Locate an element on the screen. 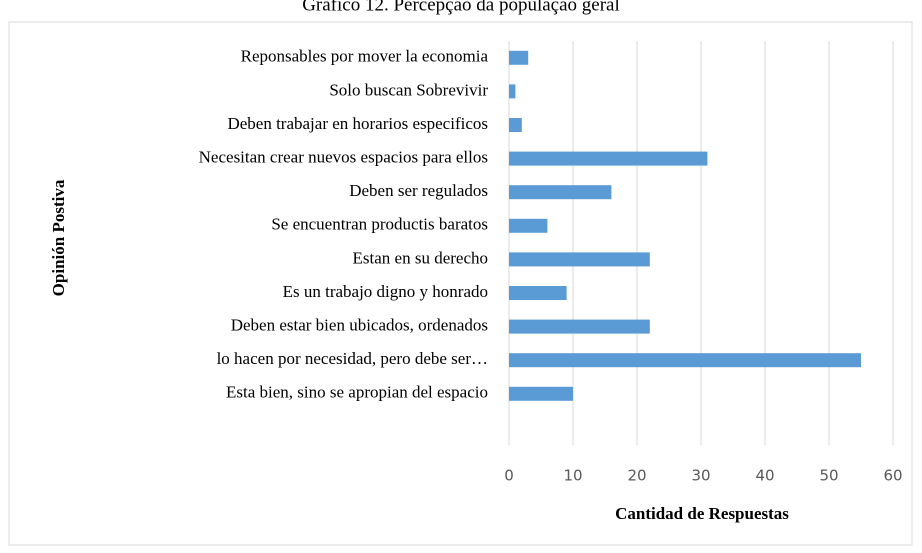 The image size is (922, 553). x-tick-label: 0 is located at coordinates (509, 476).